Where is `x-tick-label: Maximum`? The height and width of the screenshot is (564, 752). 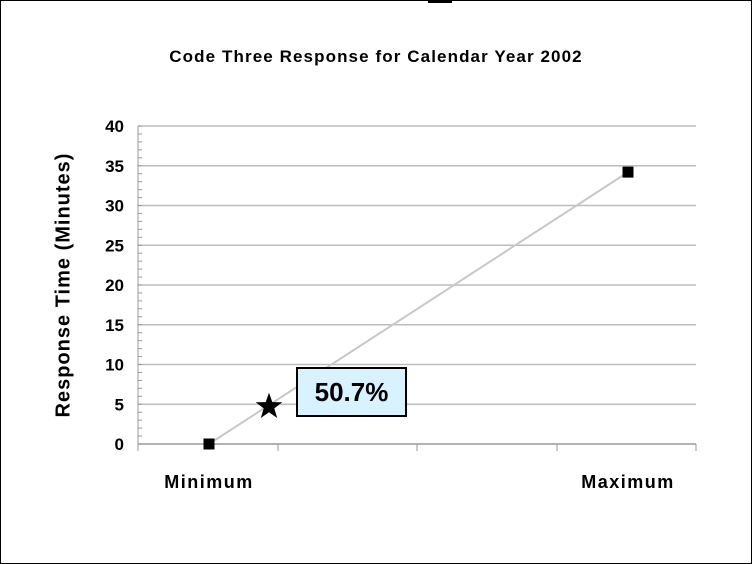 x-tick-label: Maximum is located at coordinates (628, 482).